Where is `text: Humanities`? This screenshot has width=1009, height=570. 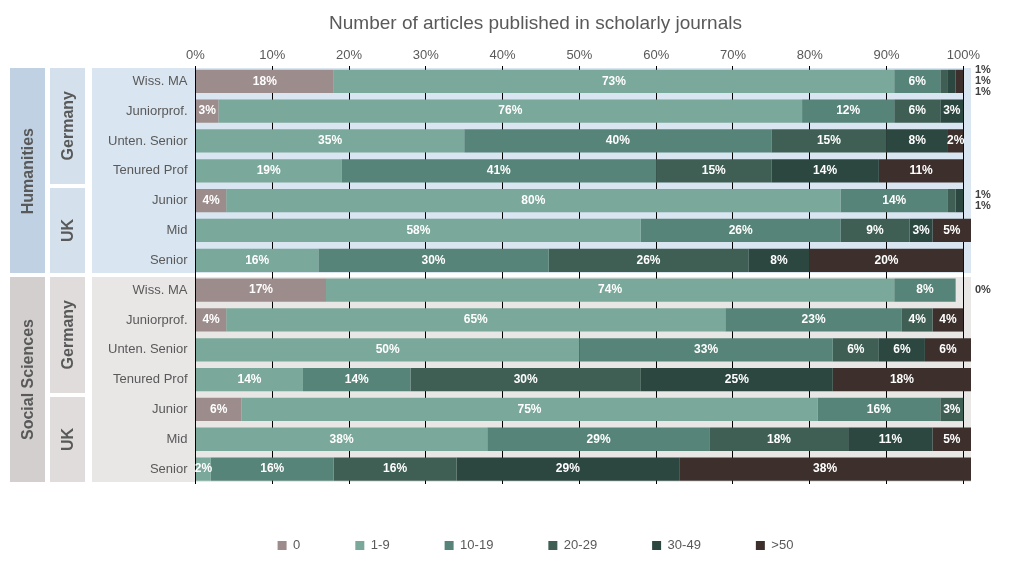
text: Humanities is located at coordinates (27, 170).